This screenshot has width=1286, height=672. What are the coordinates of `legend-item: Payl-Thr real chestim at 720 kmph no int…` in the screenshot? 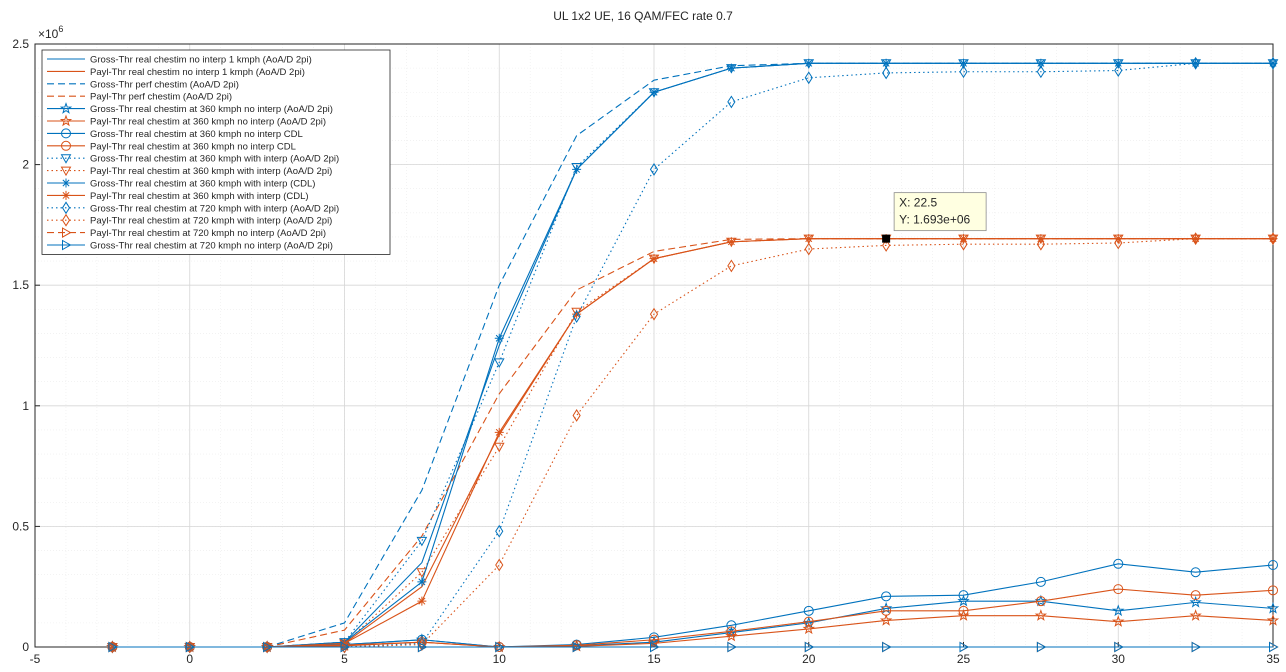 It's located at (186, 233).